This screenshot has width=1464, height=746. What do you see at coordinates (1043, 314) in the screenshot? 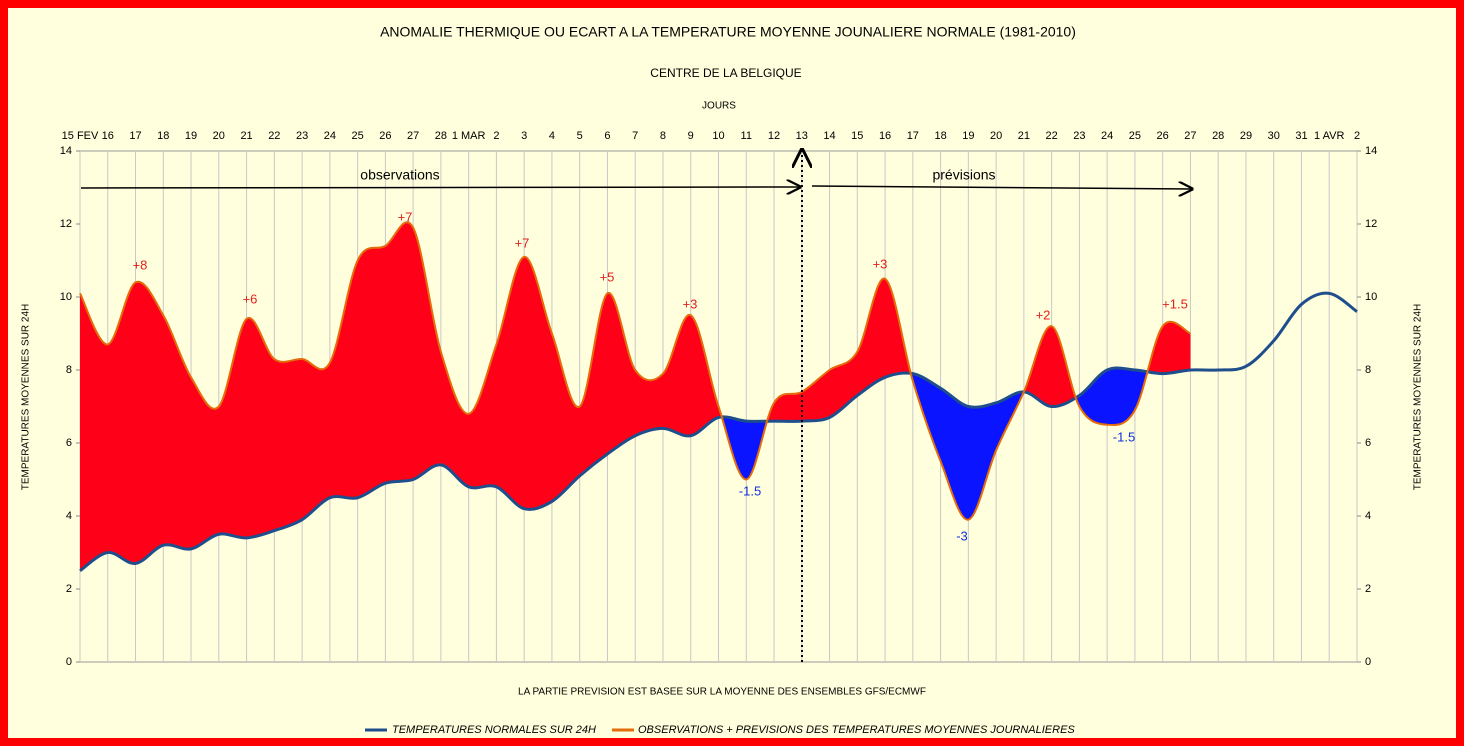
I see `annotation: +2` at bounding box center [1043, 314].